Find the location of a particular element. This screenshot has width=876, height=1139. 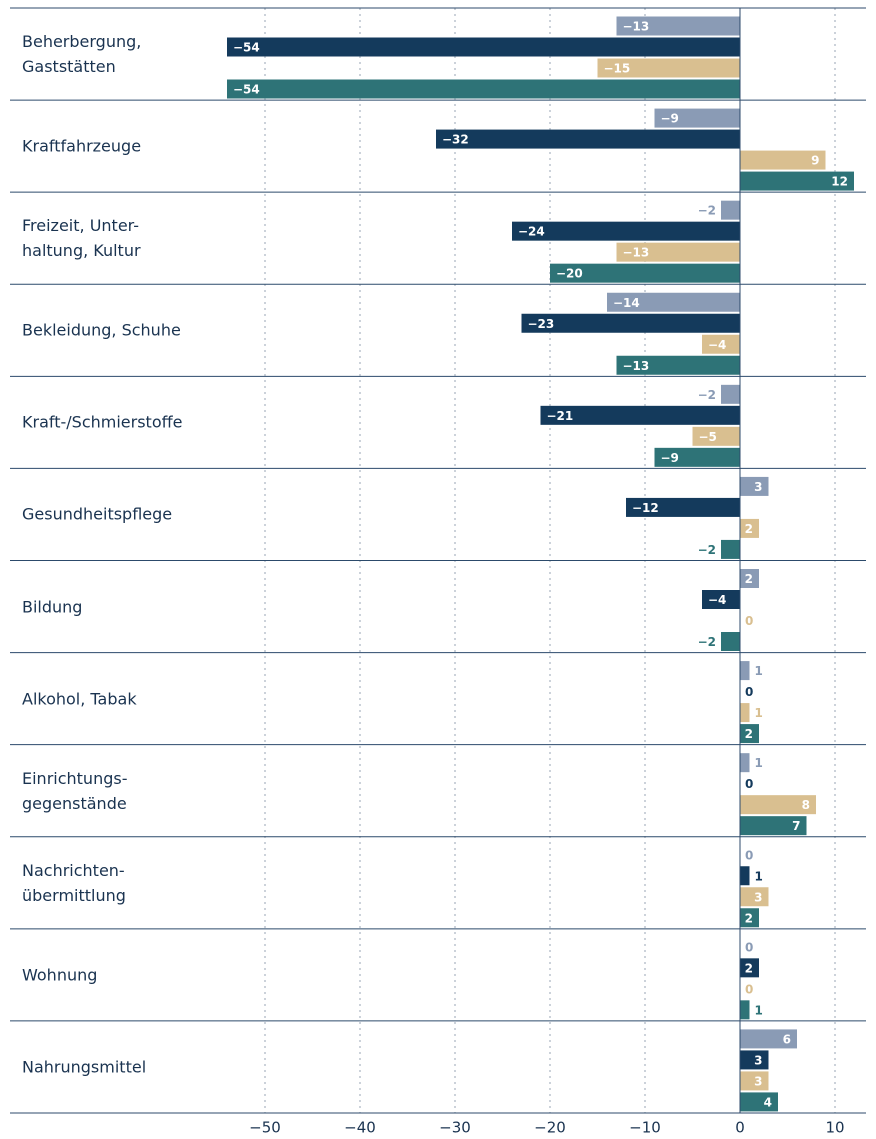

value-label: 4 is located at coordinates (768, 1102).